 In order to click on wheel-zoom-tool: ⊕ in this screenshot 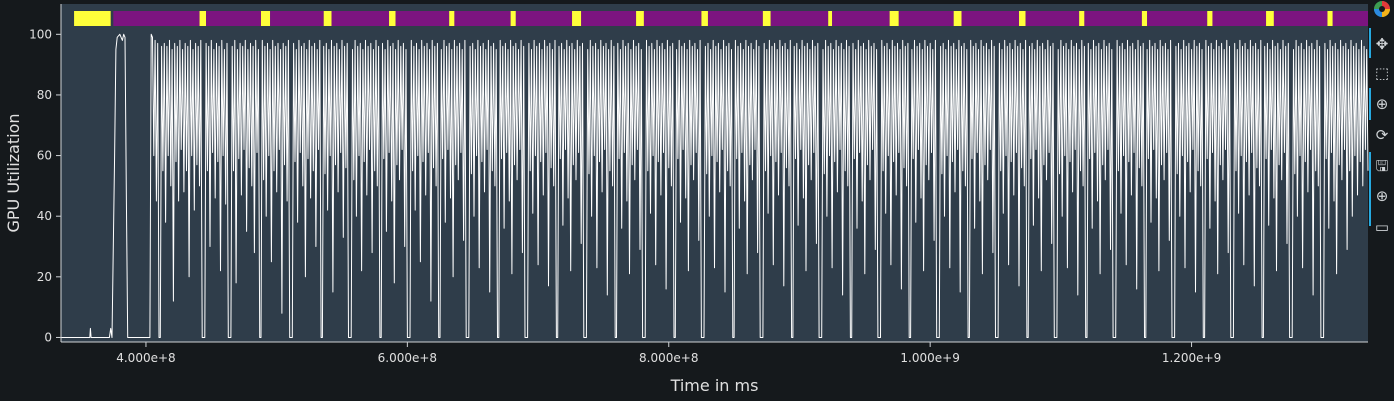, I will do `click(1382, 104)`.